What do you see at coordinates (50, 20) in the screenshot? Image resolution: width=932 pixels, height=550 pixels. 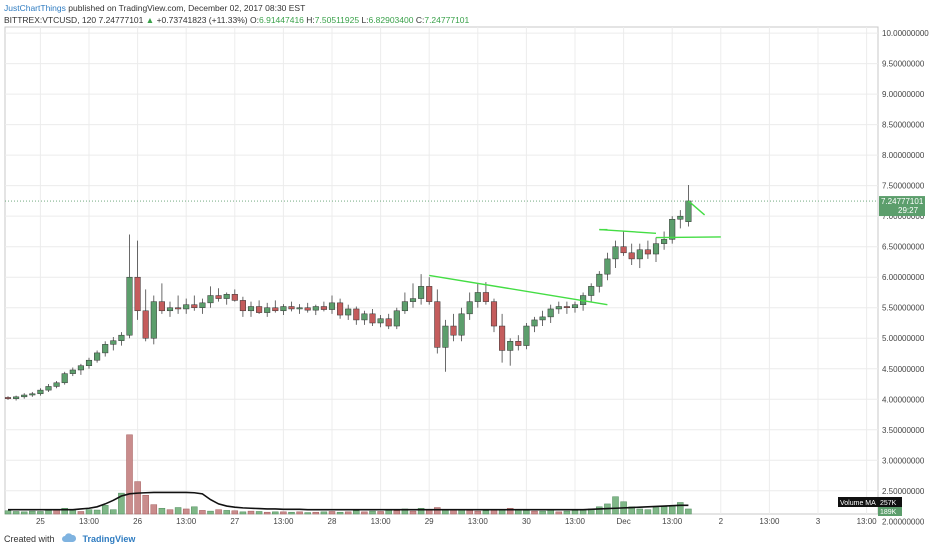 I see `symbol-label: BITTREX:VTCUSD, 120` at bounding box center [50, 20].